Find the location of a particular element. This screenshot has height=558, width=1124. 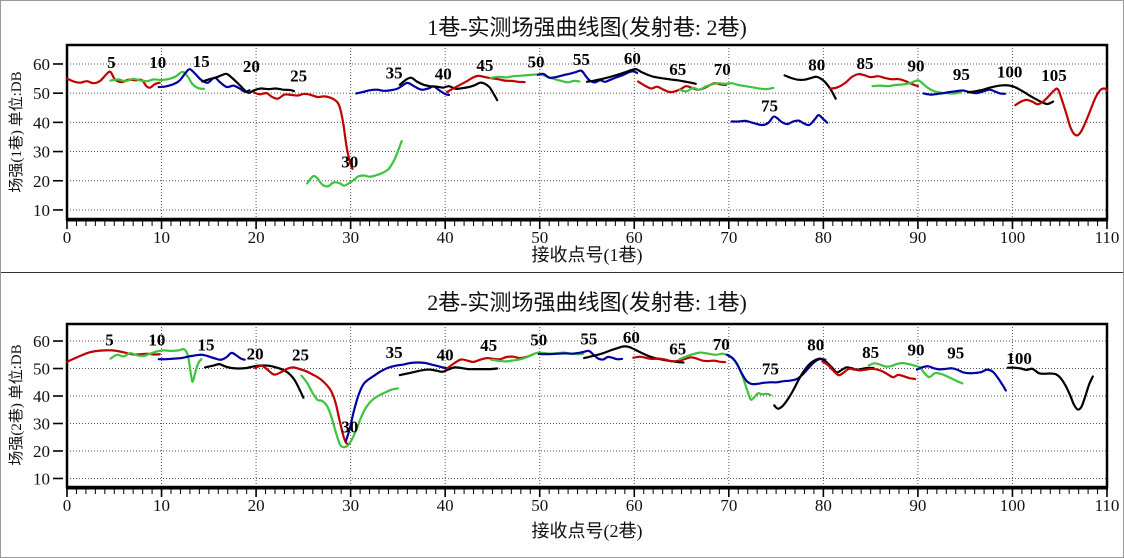

x-tick-label-100: 100 is located at coordinates (1013, 505).